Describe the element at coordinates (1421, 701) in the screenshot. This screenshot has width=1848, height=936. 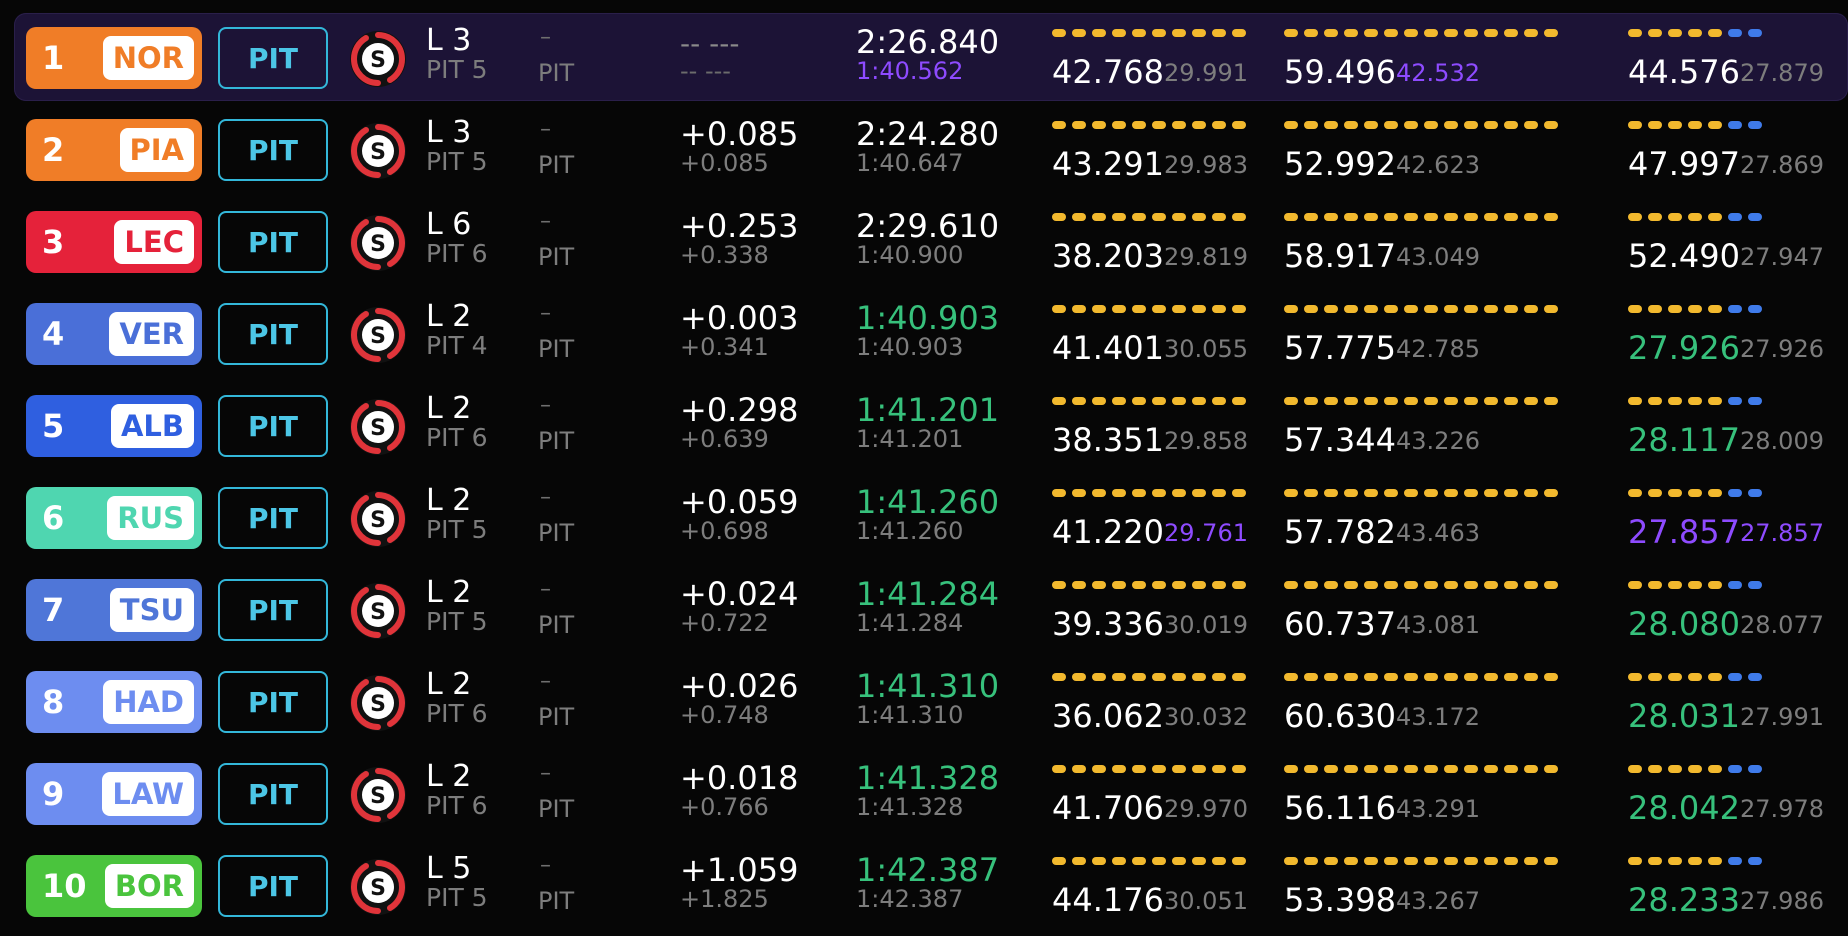
I see `sector-2: 60.630 43.172` at that location.